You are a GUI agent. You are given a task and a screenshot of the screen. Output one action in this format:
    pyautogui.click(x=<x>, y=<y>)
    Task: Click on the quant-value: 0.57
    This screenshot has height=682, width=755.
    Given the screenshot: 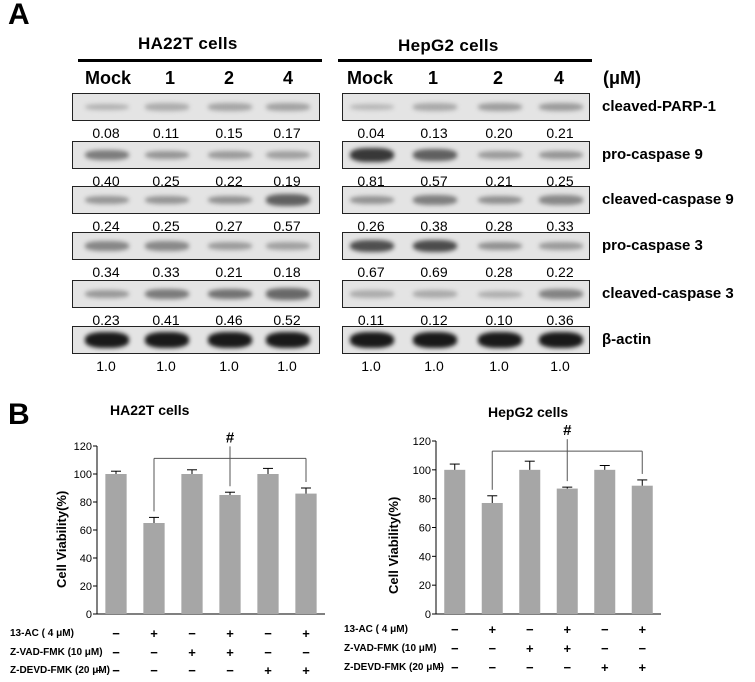 What is the action you would take?
    pyautogui.click(x=434, y=181)
    